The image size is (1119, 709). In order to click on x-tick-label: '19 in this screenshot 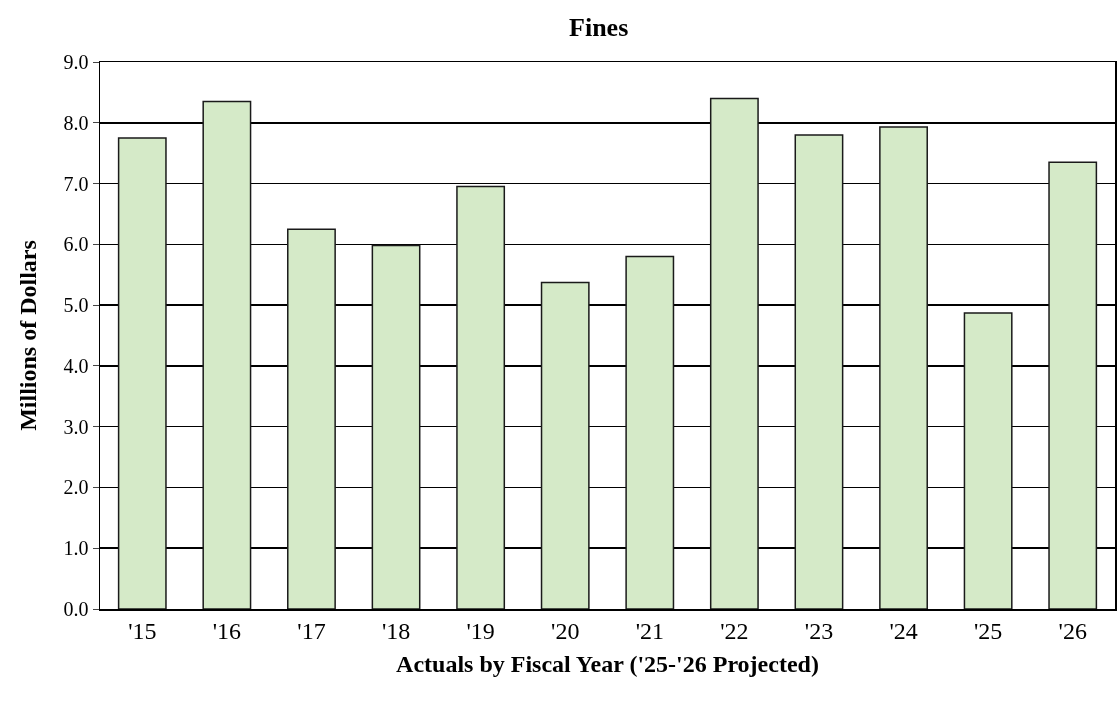, I will do `click(480, 631)`.